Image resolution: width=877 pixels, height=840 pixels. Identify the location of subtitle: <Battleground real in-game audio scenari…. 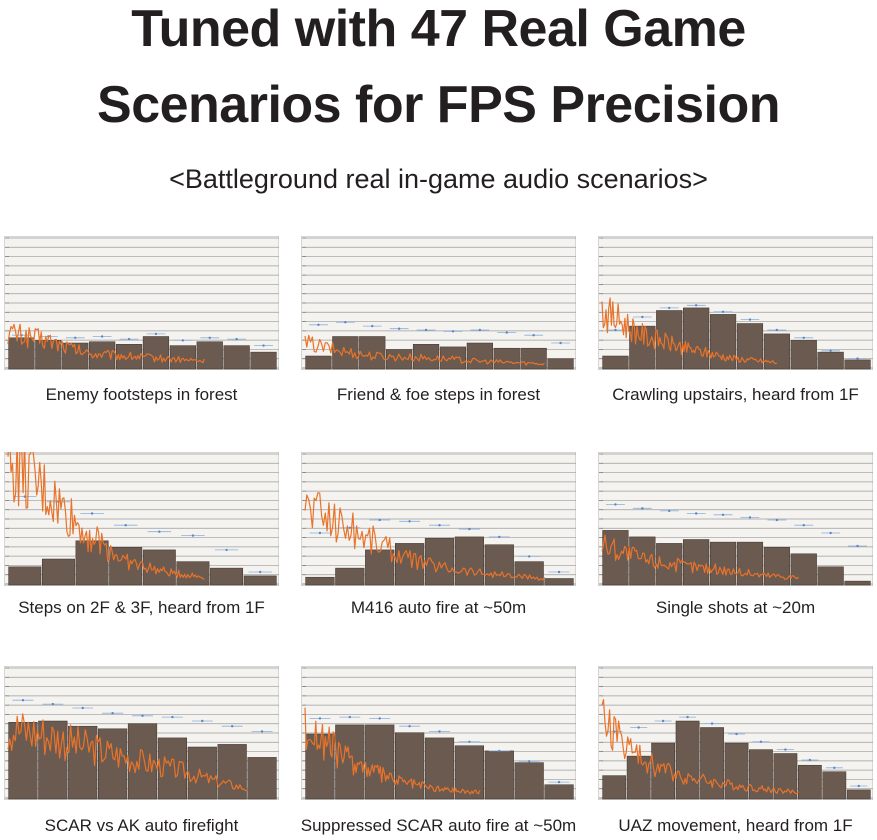
(438, 179).